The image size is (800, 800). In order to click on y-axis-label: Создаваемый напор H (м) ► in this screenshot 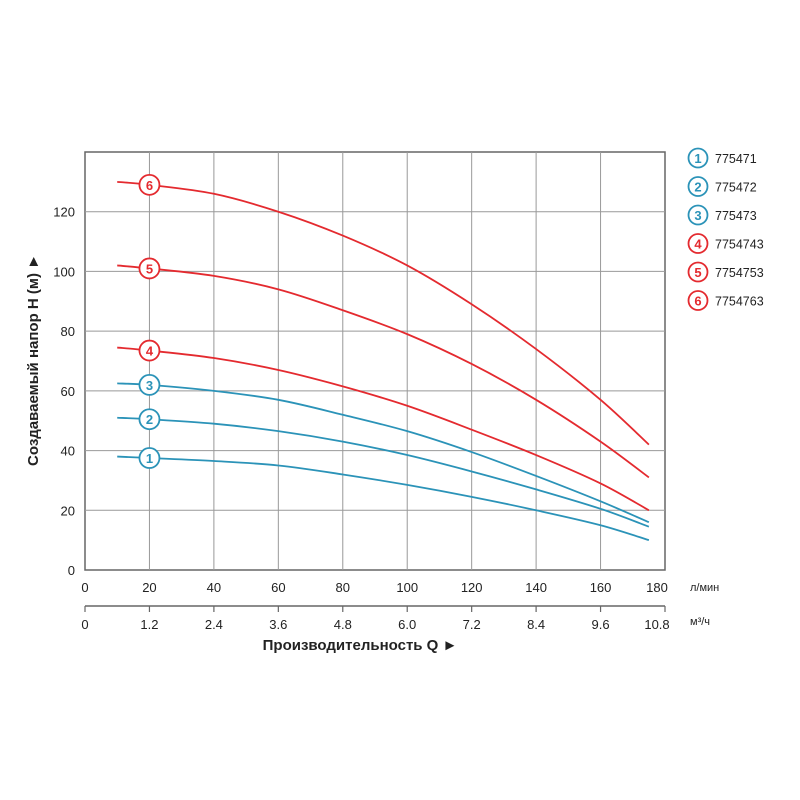, I will do `click(33, 360)`.